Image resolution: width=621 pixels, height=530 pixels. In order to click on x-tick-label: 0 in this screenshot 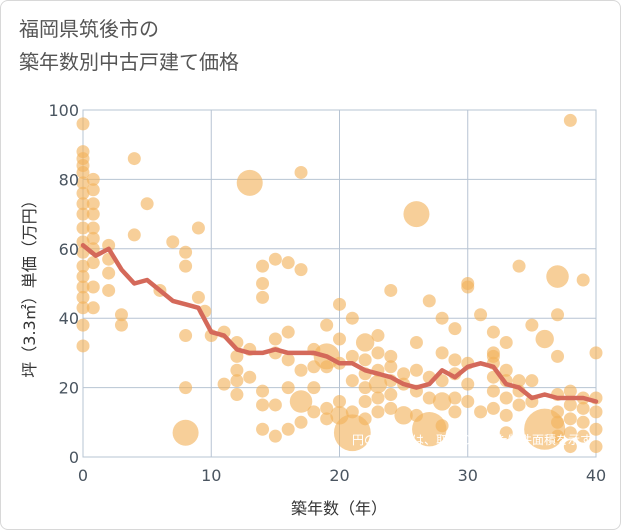, I will do `click(83, 475)`.